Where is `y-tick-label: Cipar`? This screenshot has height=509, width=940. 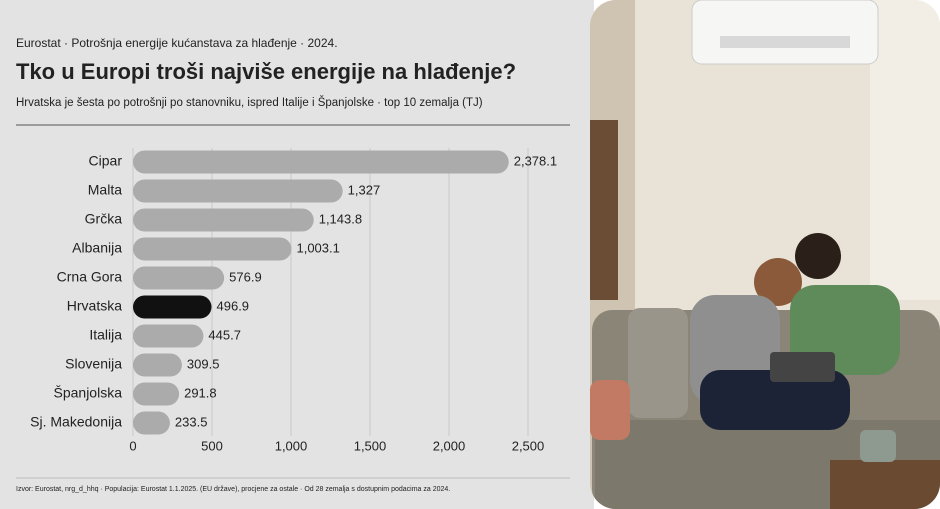
y-tick-label: Cipar is located at coordinates (106, 161).